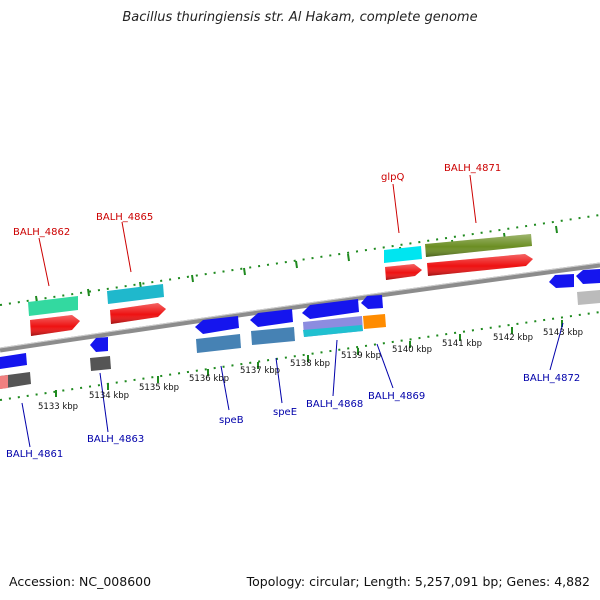 Image resolution: width=600 pixels, height=600 pixels. What do you see at coordinates (124, 217) in the screenshot?
I see `gene-label-balh-4865: BALH_4865` at bounding box center [124, 217].